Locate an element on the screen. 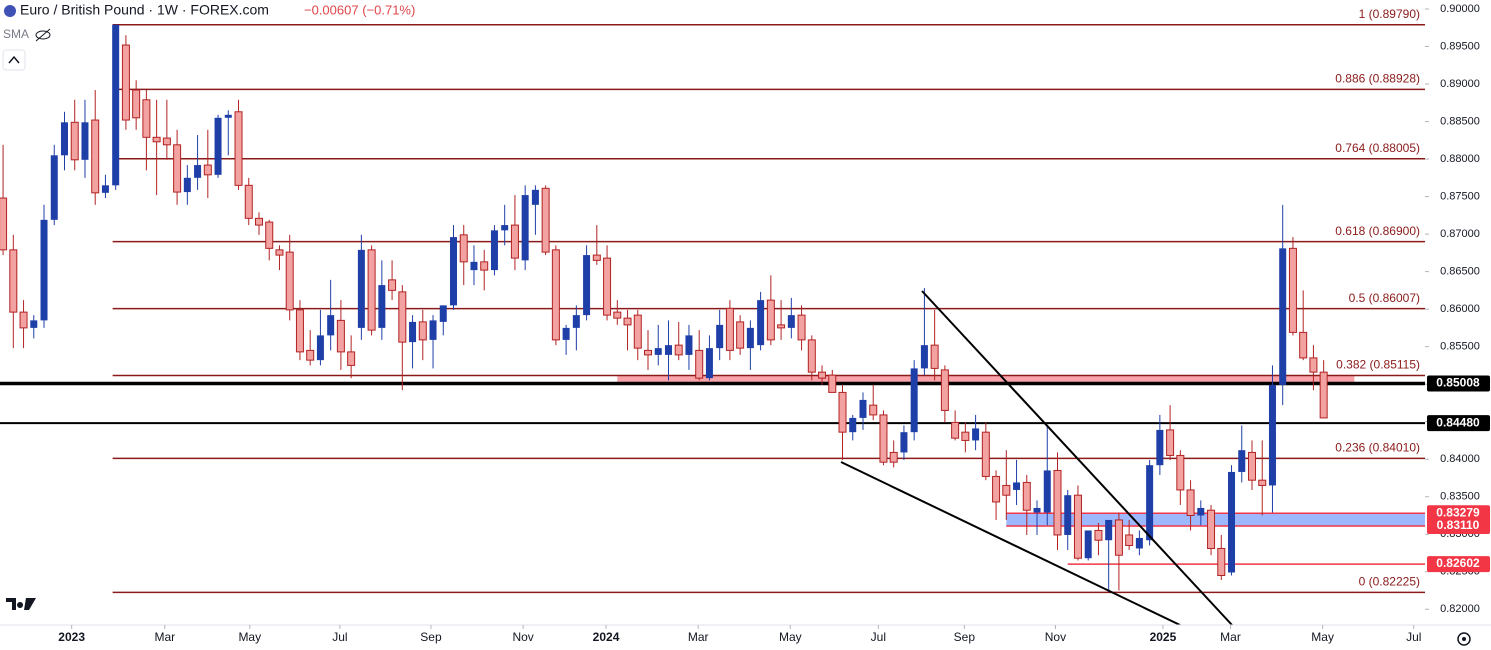 The image size is (1491, 650). symbol-flag is located at coordinates (10, 11).